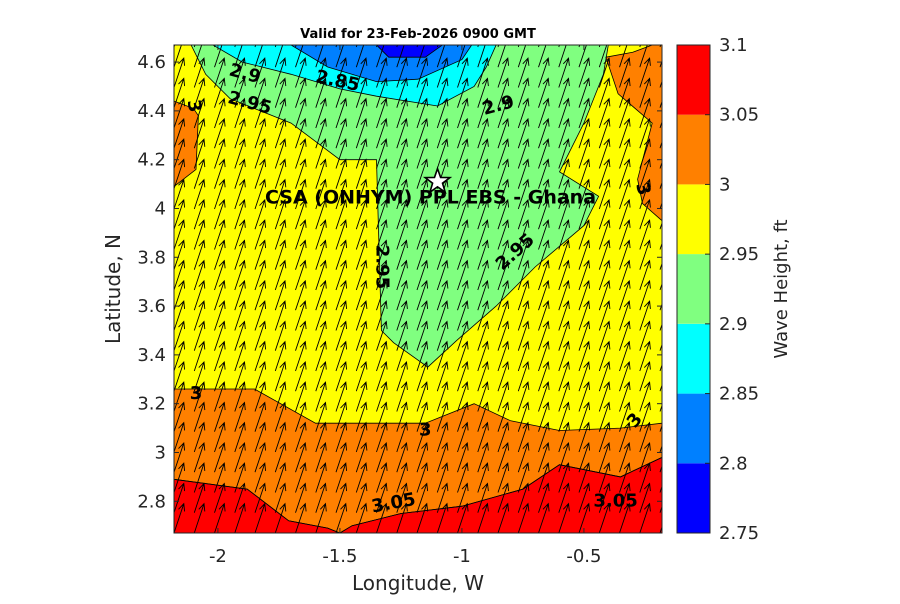 The width and height of the screenshot is (900, 604). Describe the element at coordinates (151, 62) in the screenshot. I see `y-tick-label: 4.6` at that location.